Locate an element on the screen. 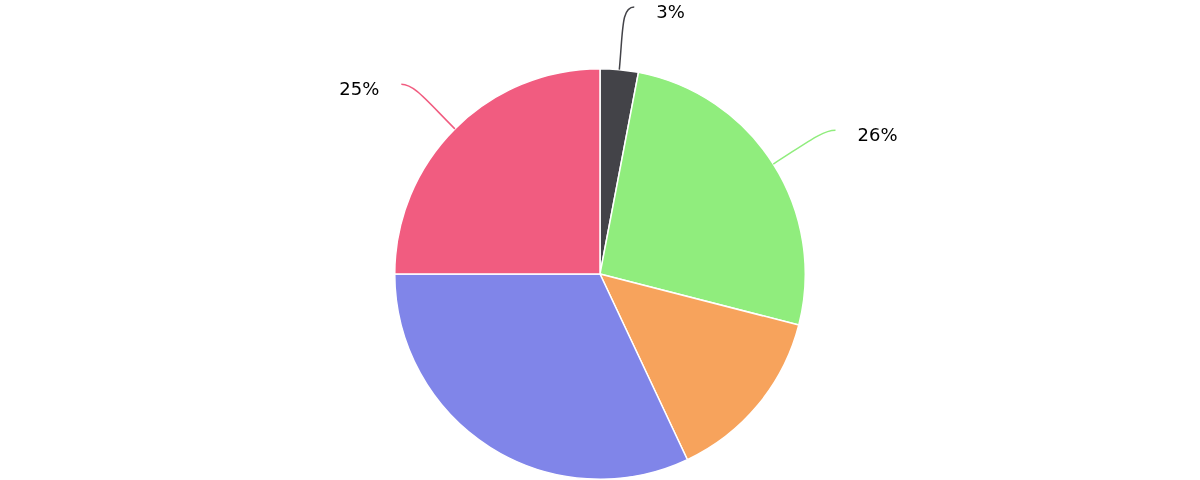 The height and width of the screenshot is (480, 1200). data-label: 26% is located at coordinates (877, 134).